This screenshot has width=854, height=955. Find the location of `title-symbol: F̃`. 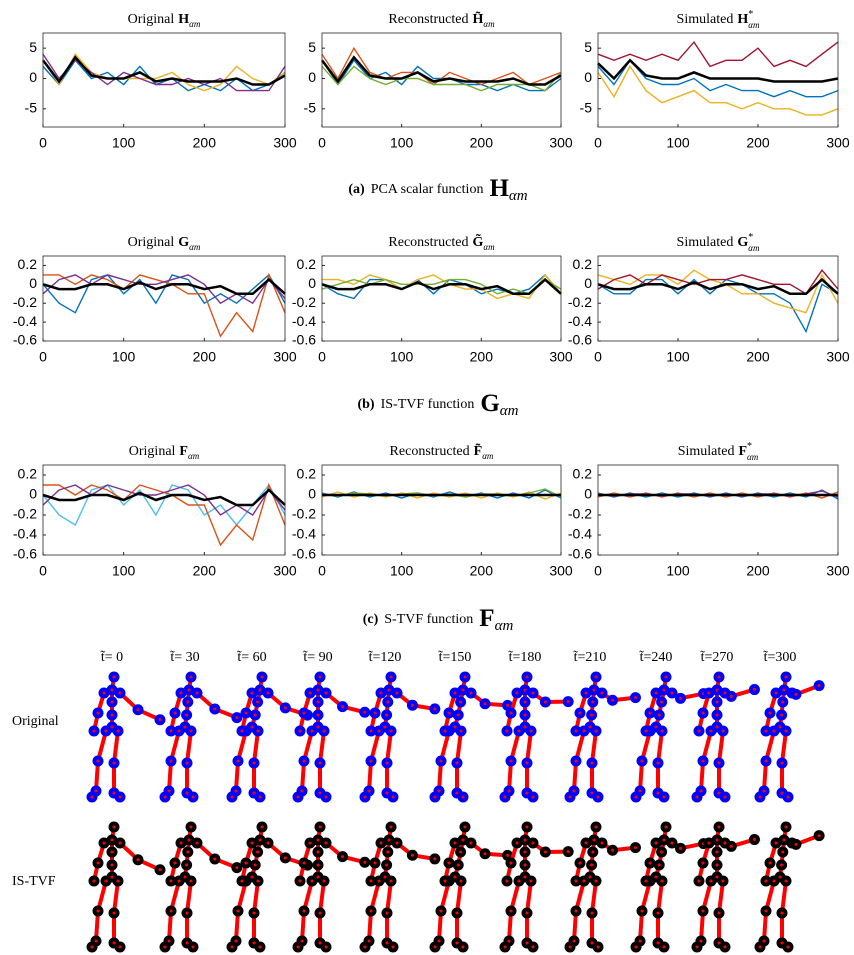

title-symbol: F̃ is located at coordinates (478, 450).